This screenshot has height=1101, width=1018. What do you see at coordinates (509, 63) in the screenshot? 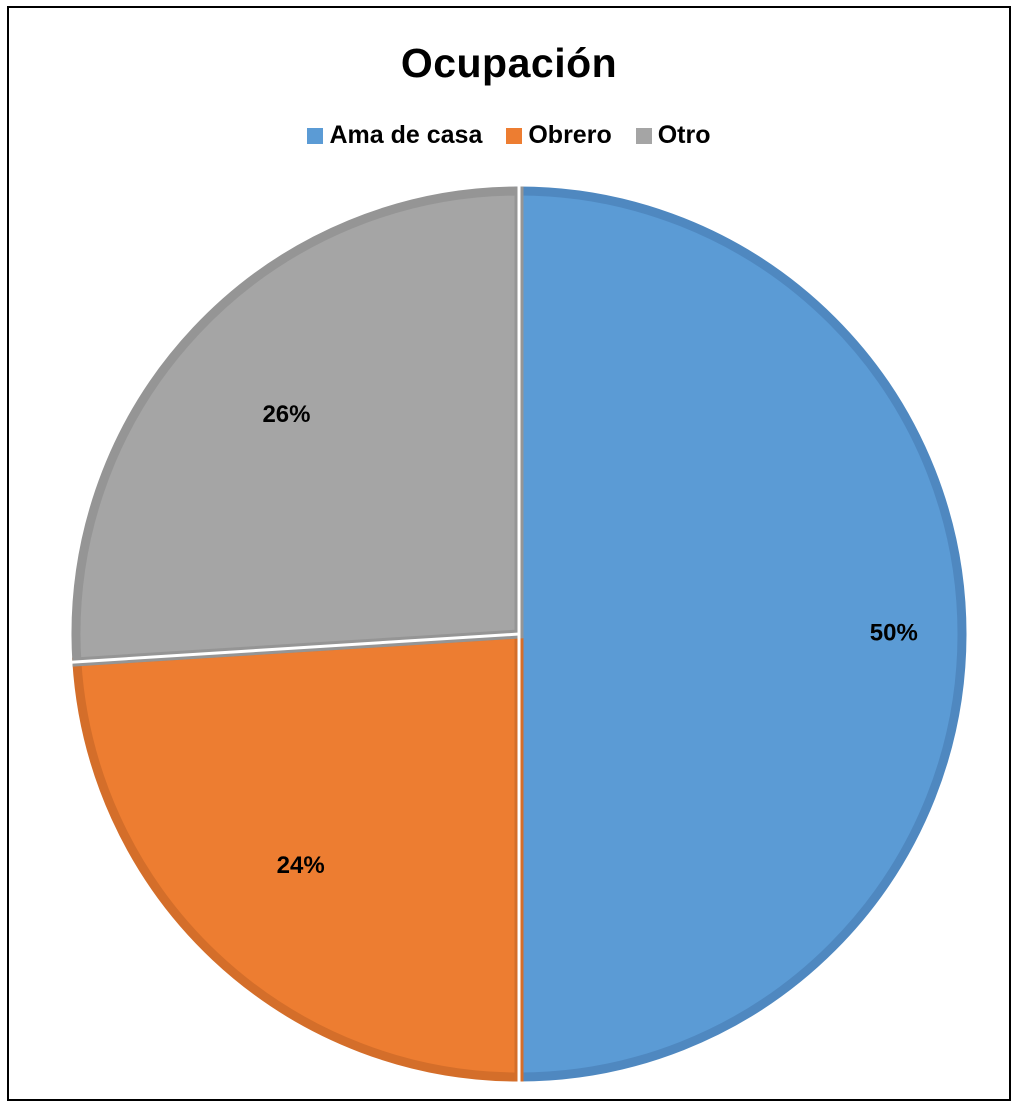
I see `chart-title: Ocupación` at bounding box center [509, 63].